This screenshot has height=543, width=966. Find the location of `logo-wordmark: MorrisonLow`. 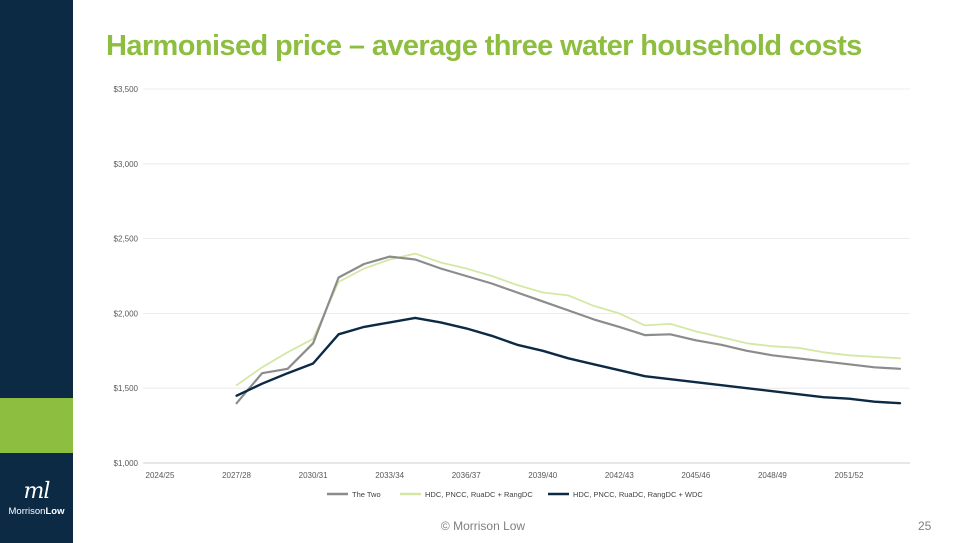

logo-wordmark: MorrisonLow is located at coordinates (36, 512).